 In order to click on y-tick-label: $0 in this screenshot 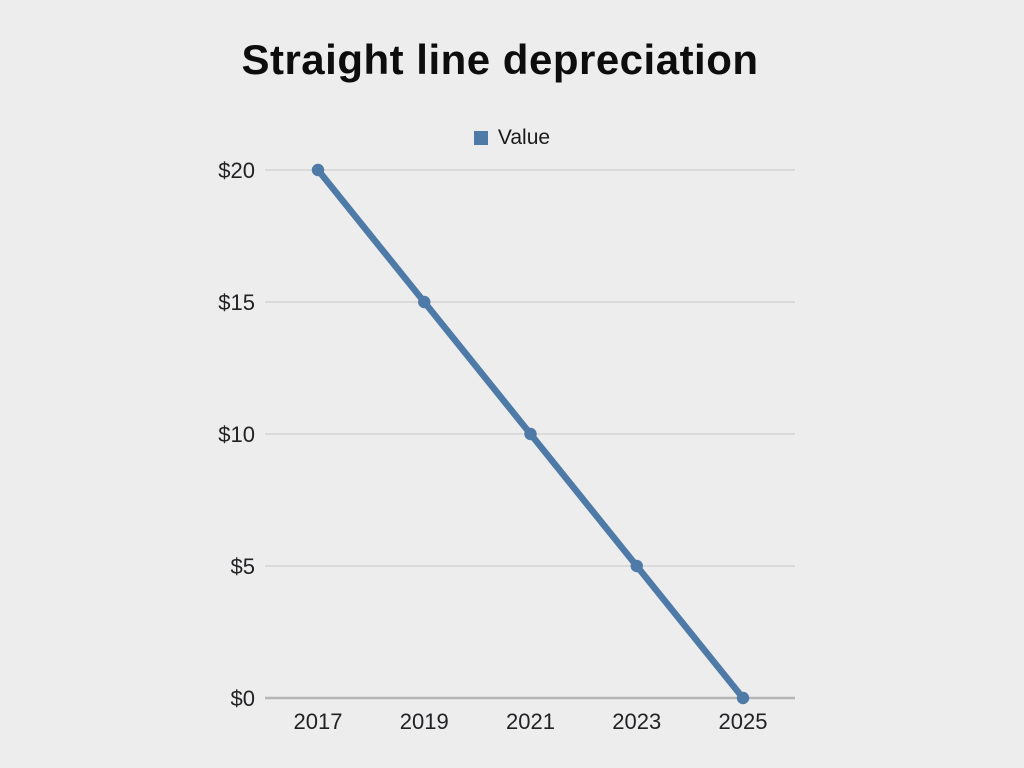, I will do `click(243, 698)`.